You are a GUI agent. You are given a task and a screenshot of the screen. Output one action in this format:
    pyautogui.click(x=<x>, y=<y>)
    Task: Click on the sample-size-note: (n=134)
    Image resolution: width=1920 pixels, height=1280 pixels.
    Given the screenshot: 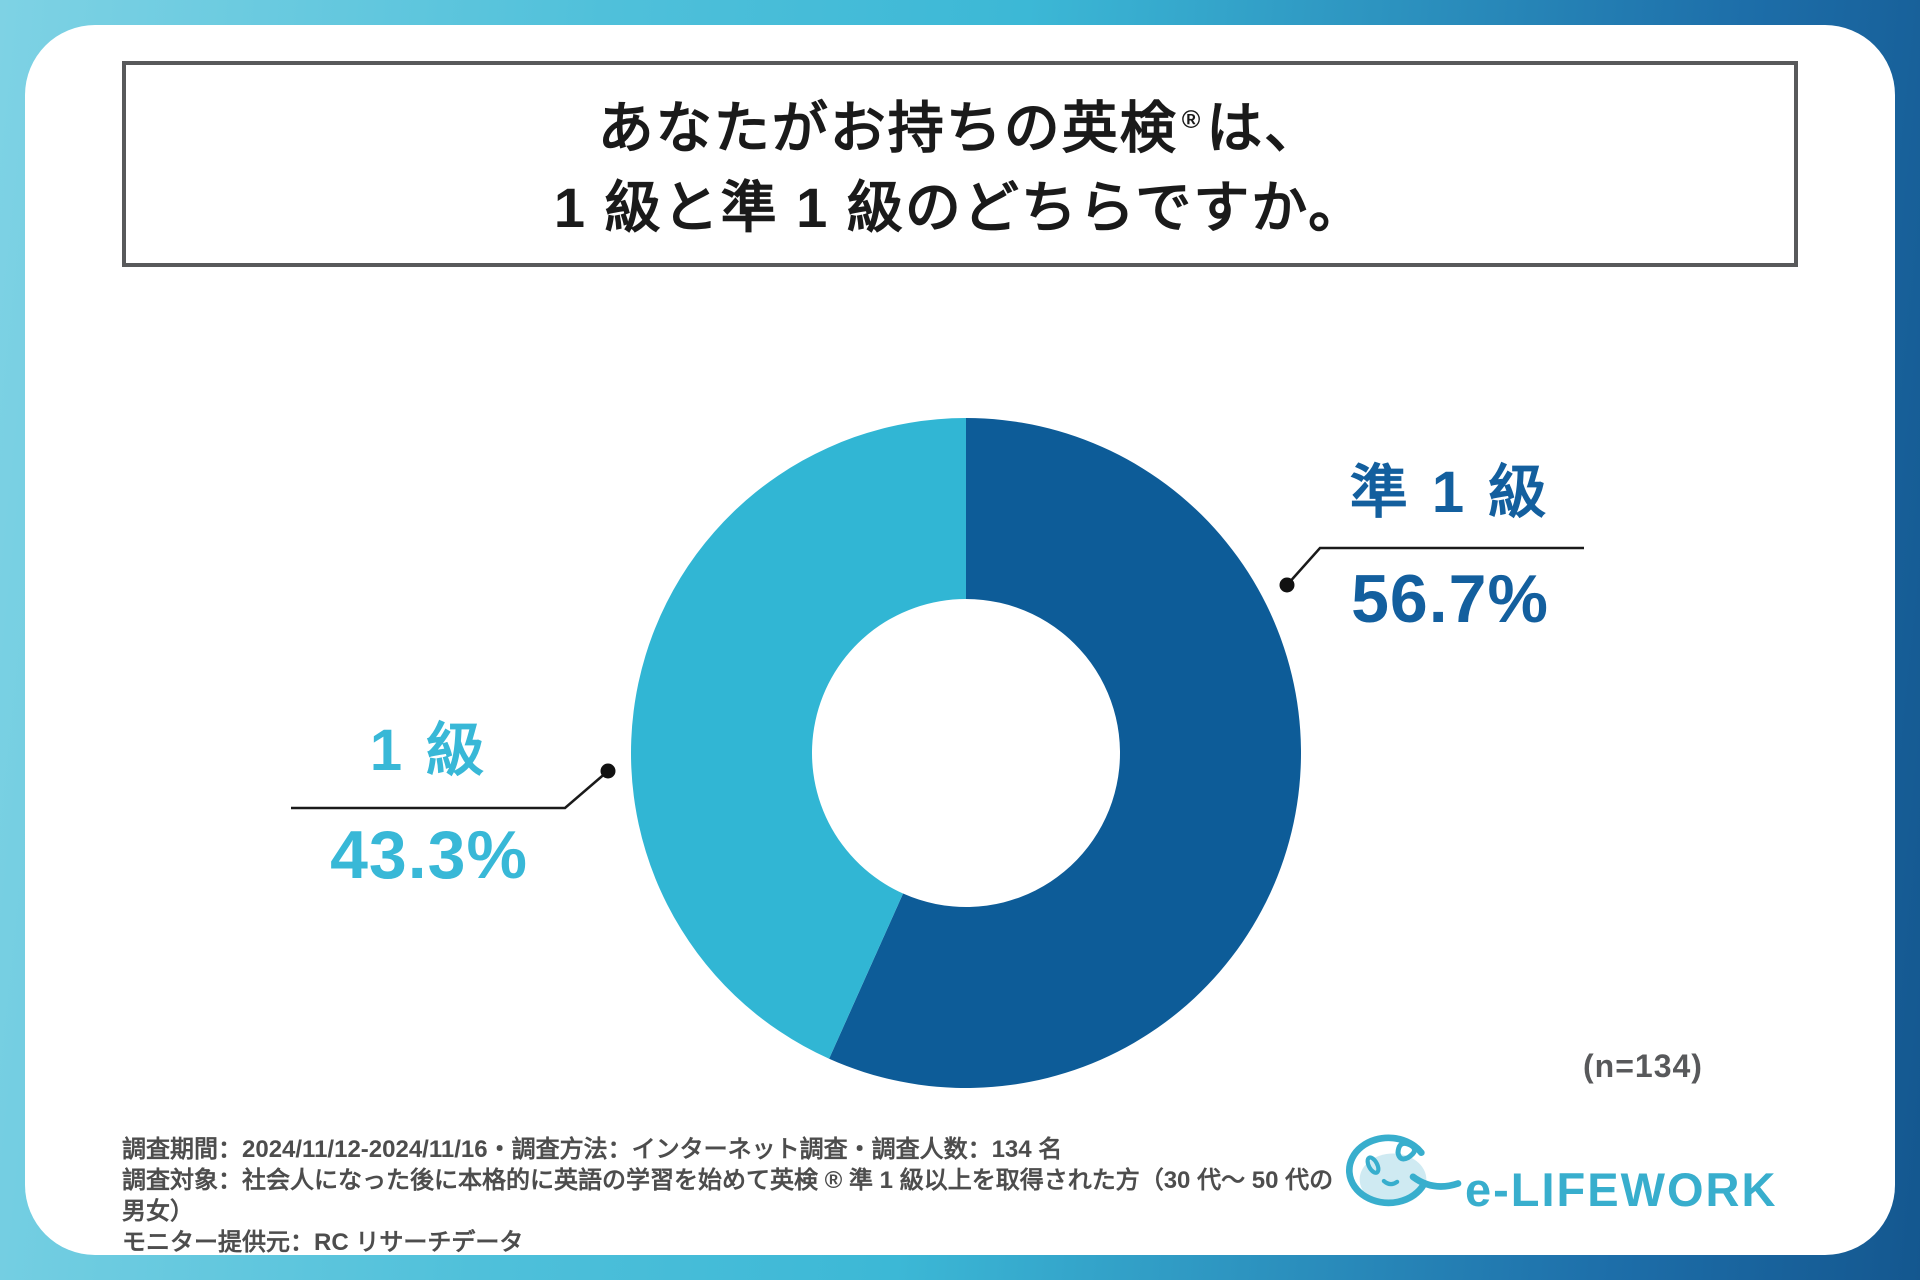 What is the action you would take?
    pyautogui.click(x=1643, y=1066)
    